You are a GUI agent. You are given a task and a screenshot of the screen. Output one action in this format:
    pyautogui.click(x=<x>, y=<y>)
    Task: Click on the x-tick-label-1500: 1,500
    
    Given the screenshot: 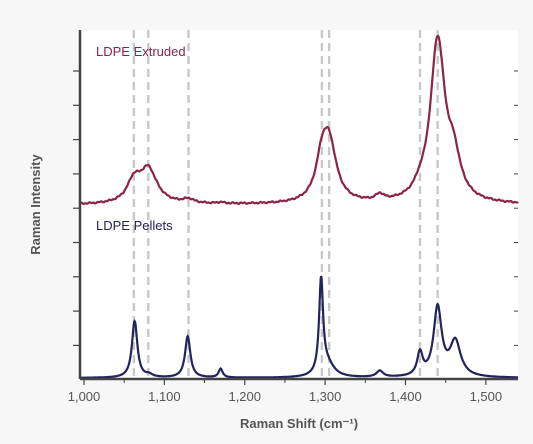 What is the action you would take?
    pyautogui.click(x=486, y=396)
    